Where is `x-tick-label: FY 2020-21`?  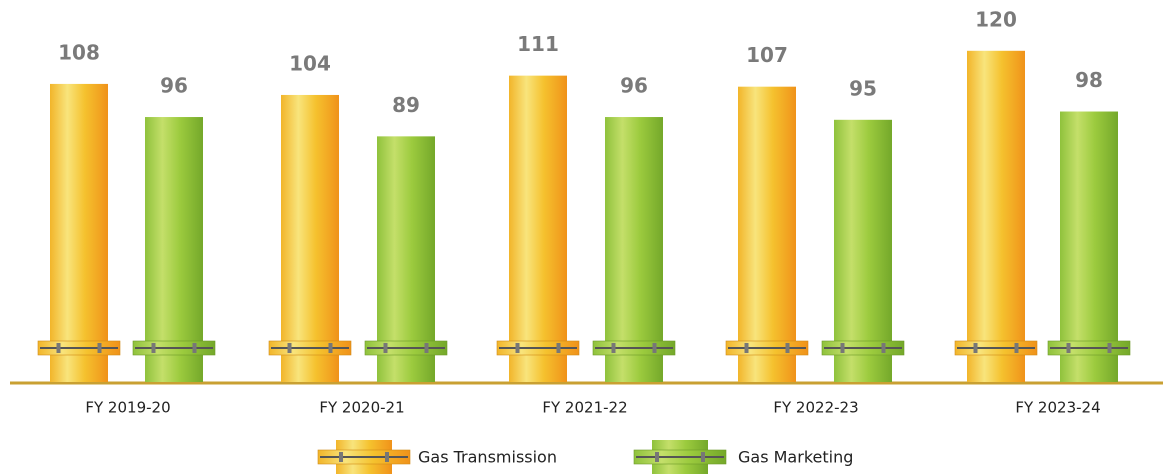 x-tick-label: FY 2020-21 is located at coordinates (361, 408).